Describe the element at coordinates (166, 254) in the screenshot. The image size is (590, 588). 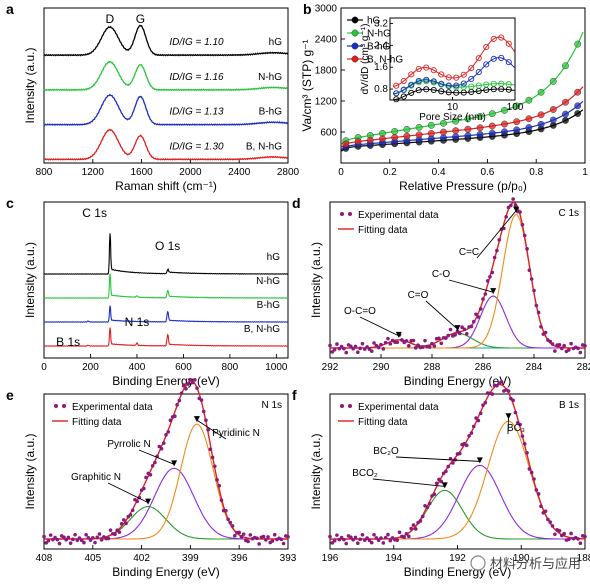
I see `survey-series-hG` at that location.